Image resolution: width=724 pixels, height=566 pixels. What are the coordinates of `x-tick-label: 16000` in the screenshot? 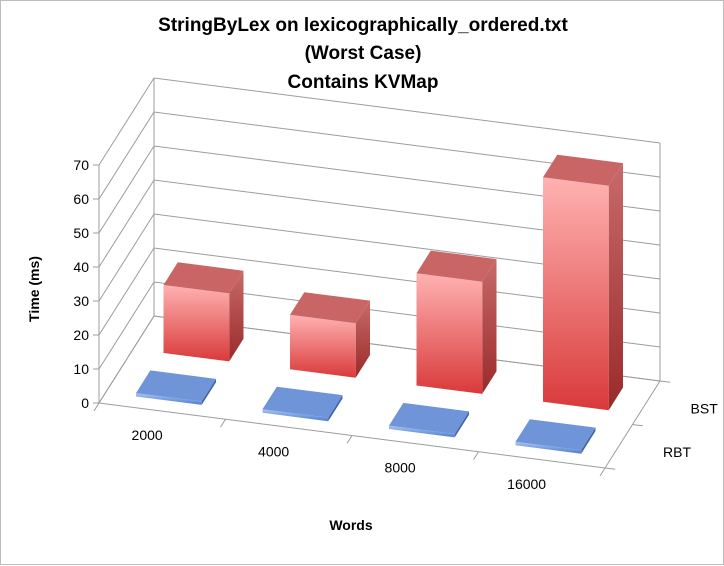 It's located at (526, 484).